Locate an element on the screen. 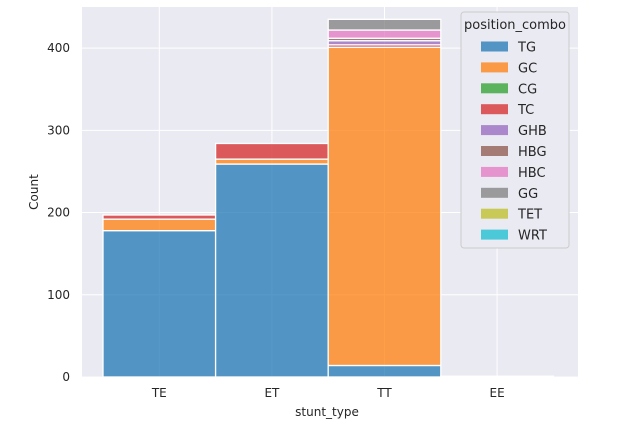 The height and width of the screenshot is (427, 640). legend-label-wrt: WRT is located at coordinates (532, 236).